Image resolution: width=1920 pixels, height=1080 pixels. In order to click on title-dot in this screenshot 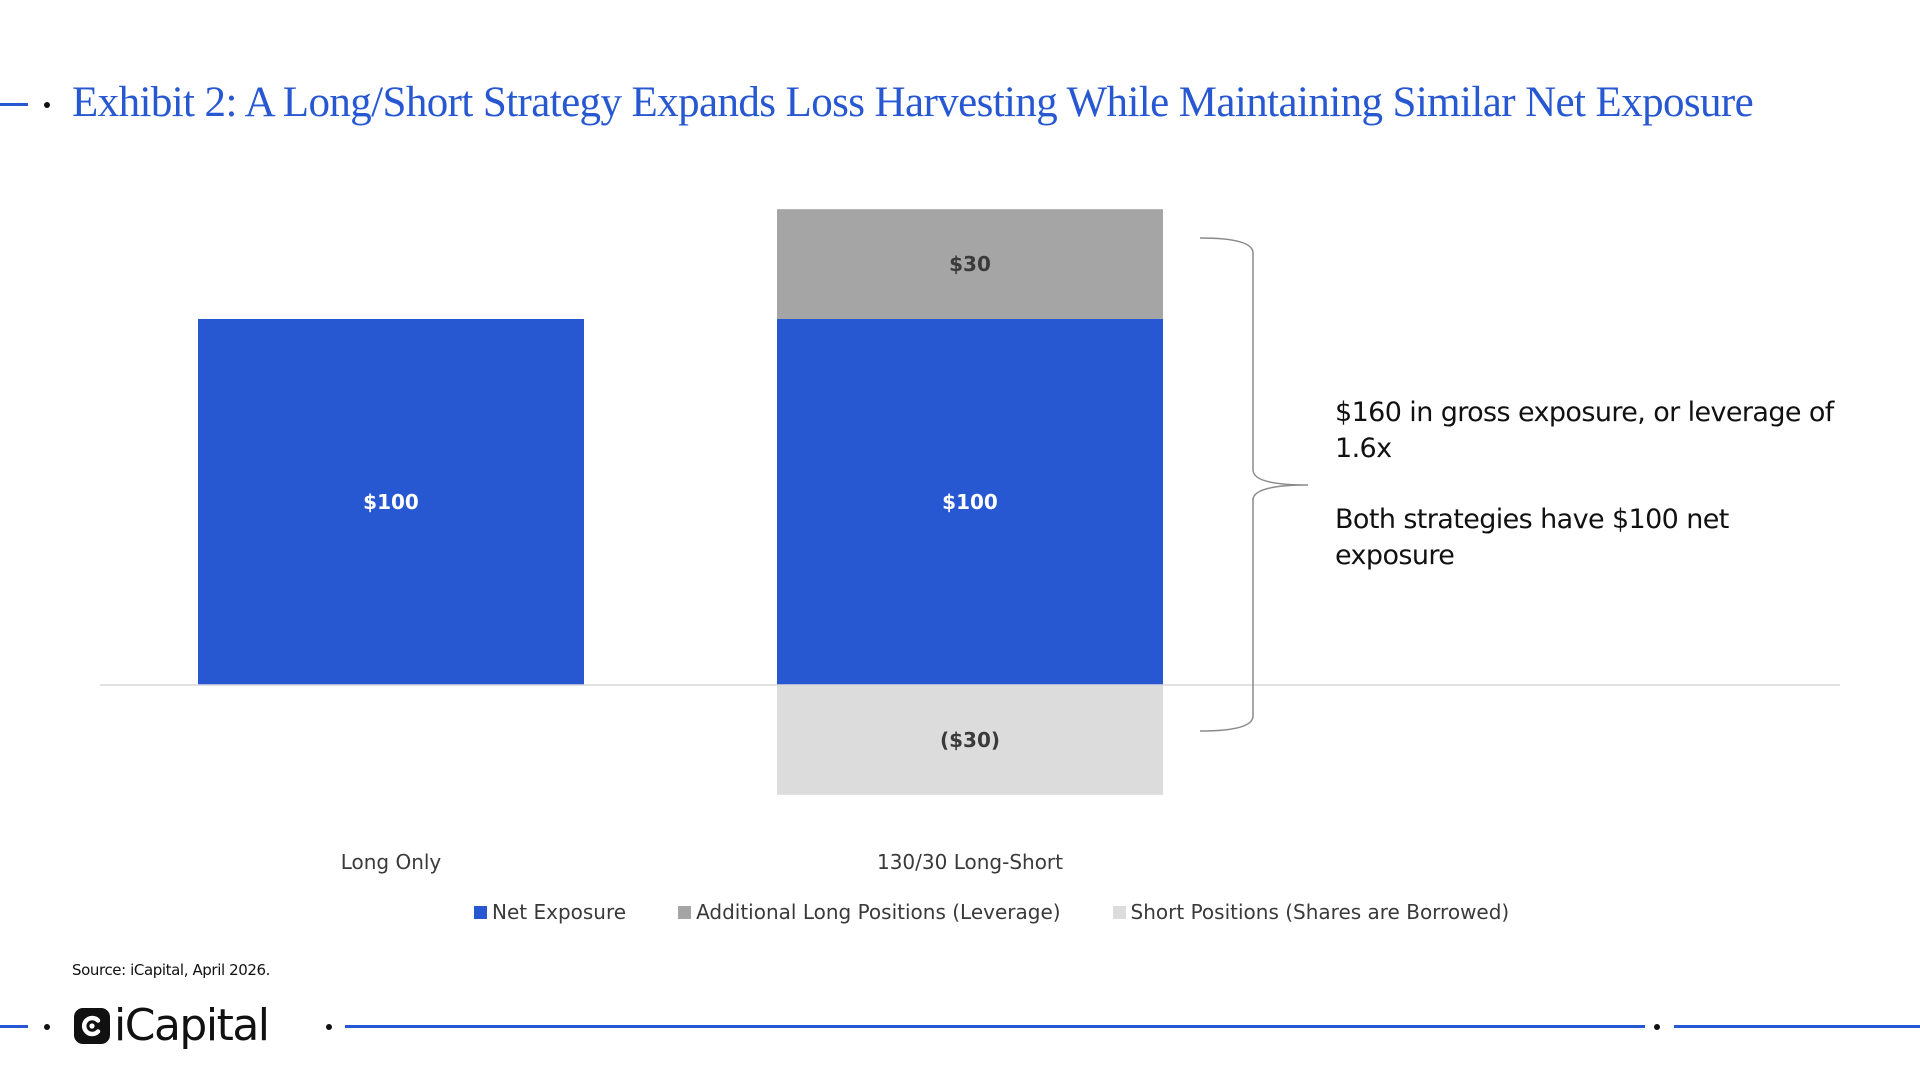, I will do `click(47, 105)`.